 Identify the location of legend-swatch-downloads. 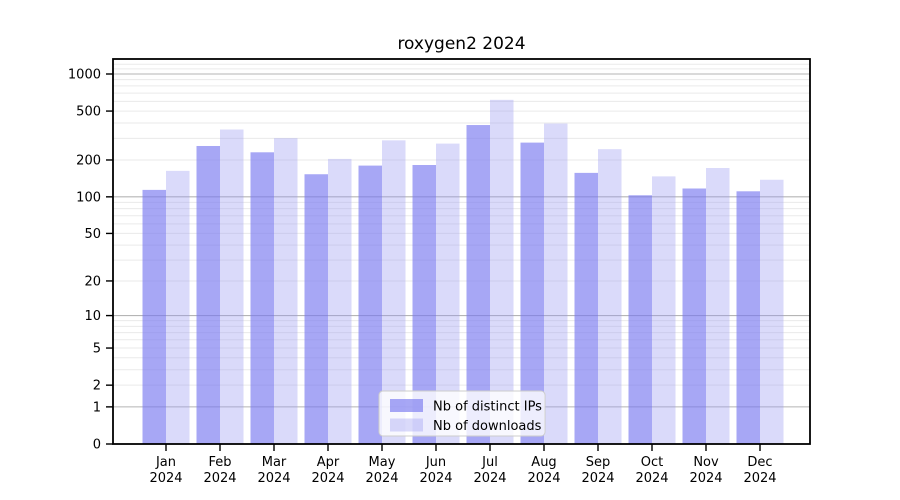
(406, 425).